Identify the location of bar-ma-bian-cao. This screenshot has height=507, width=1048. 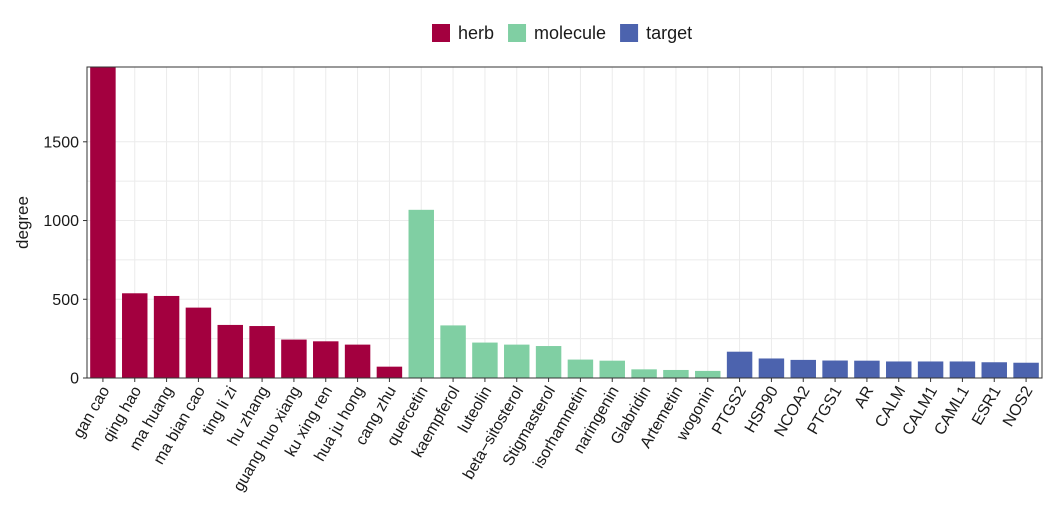
(198, 342).